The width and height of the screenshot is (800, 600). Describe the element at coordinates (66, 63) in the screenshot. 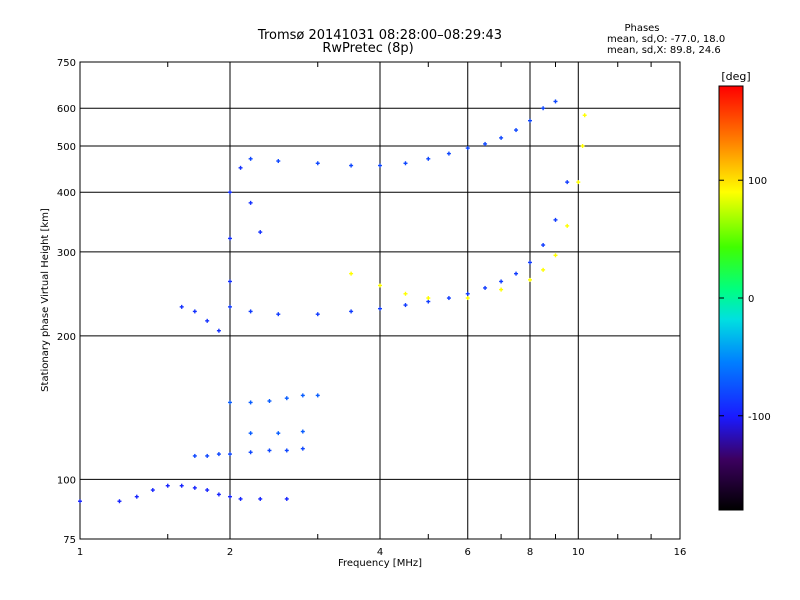

I see `y-tick-label: 750` at that location.